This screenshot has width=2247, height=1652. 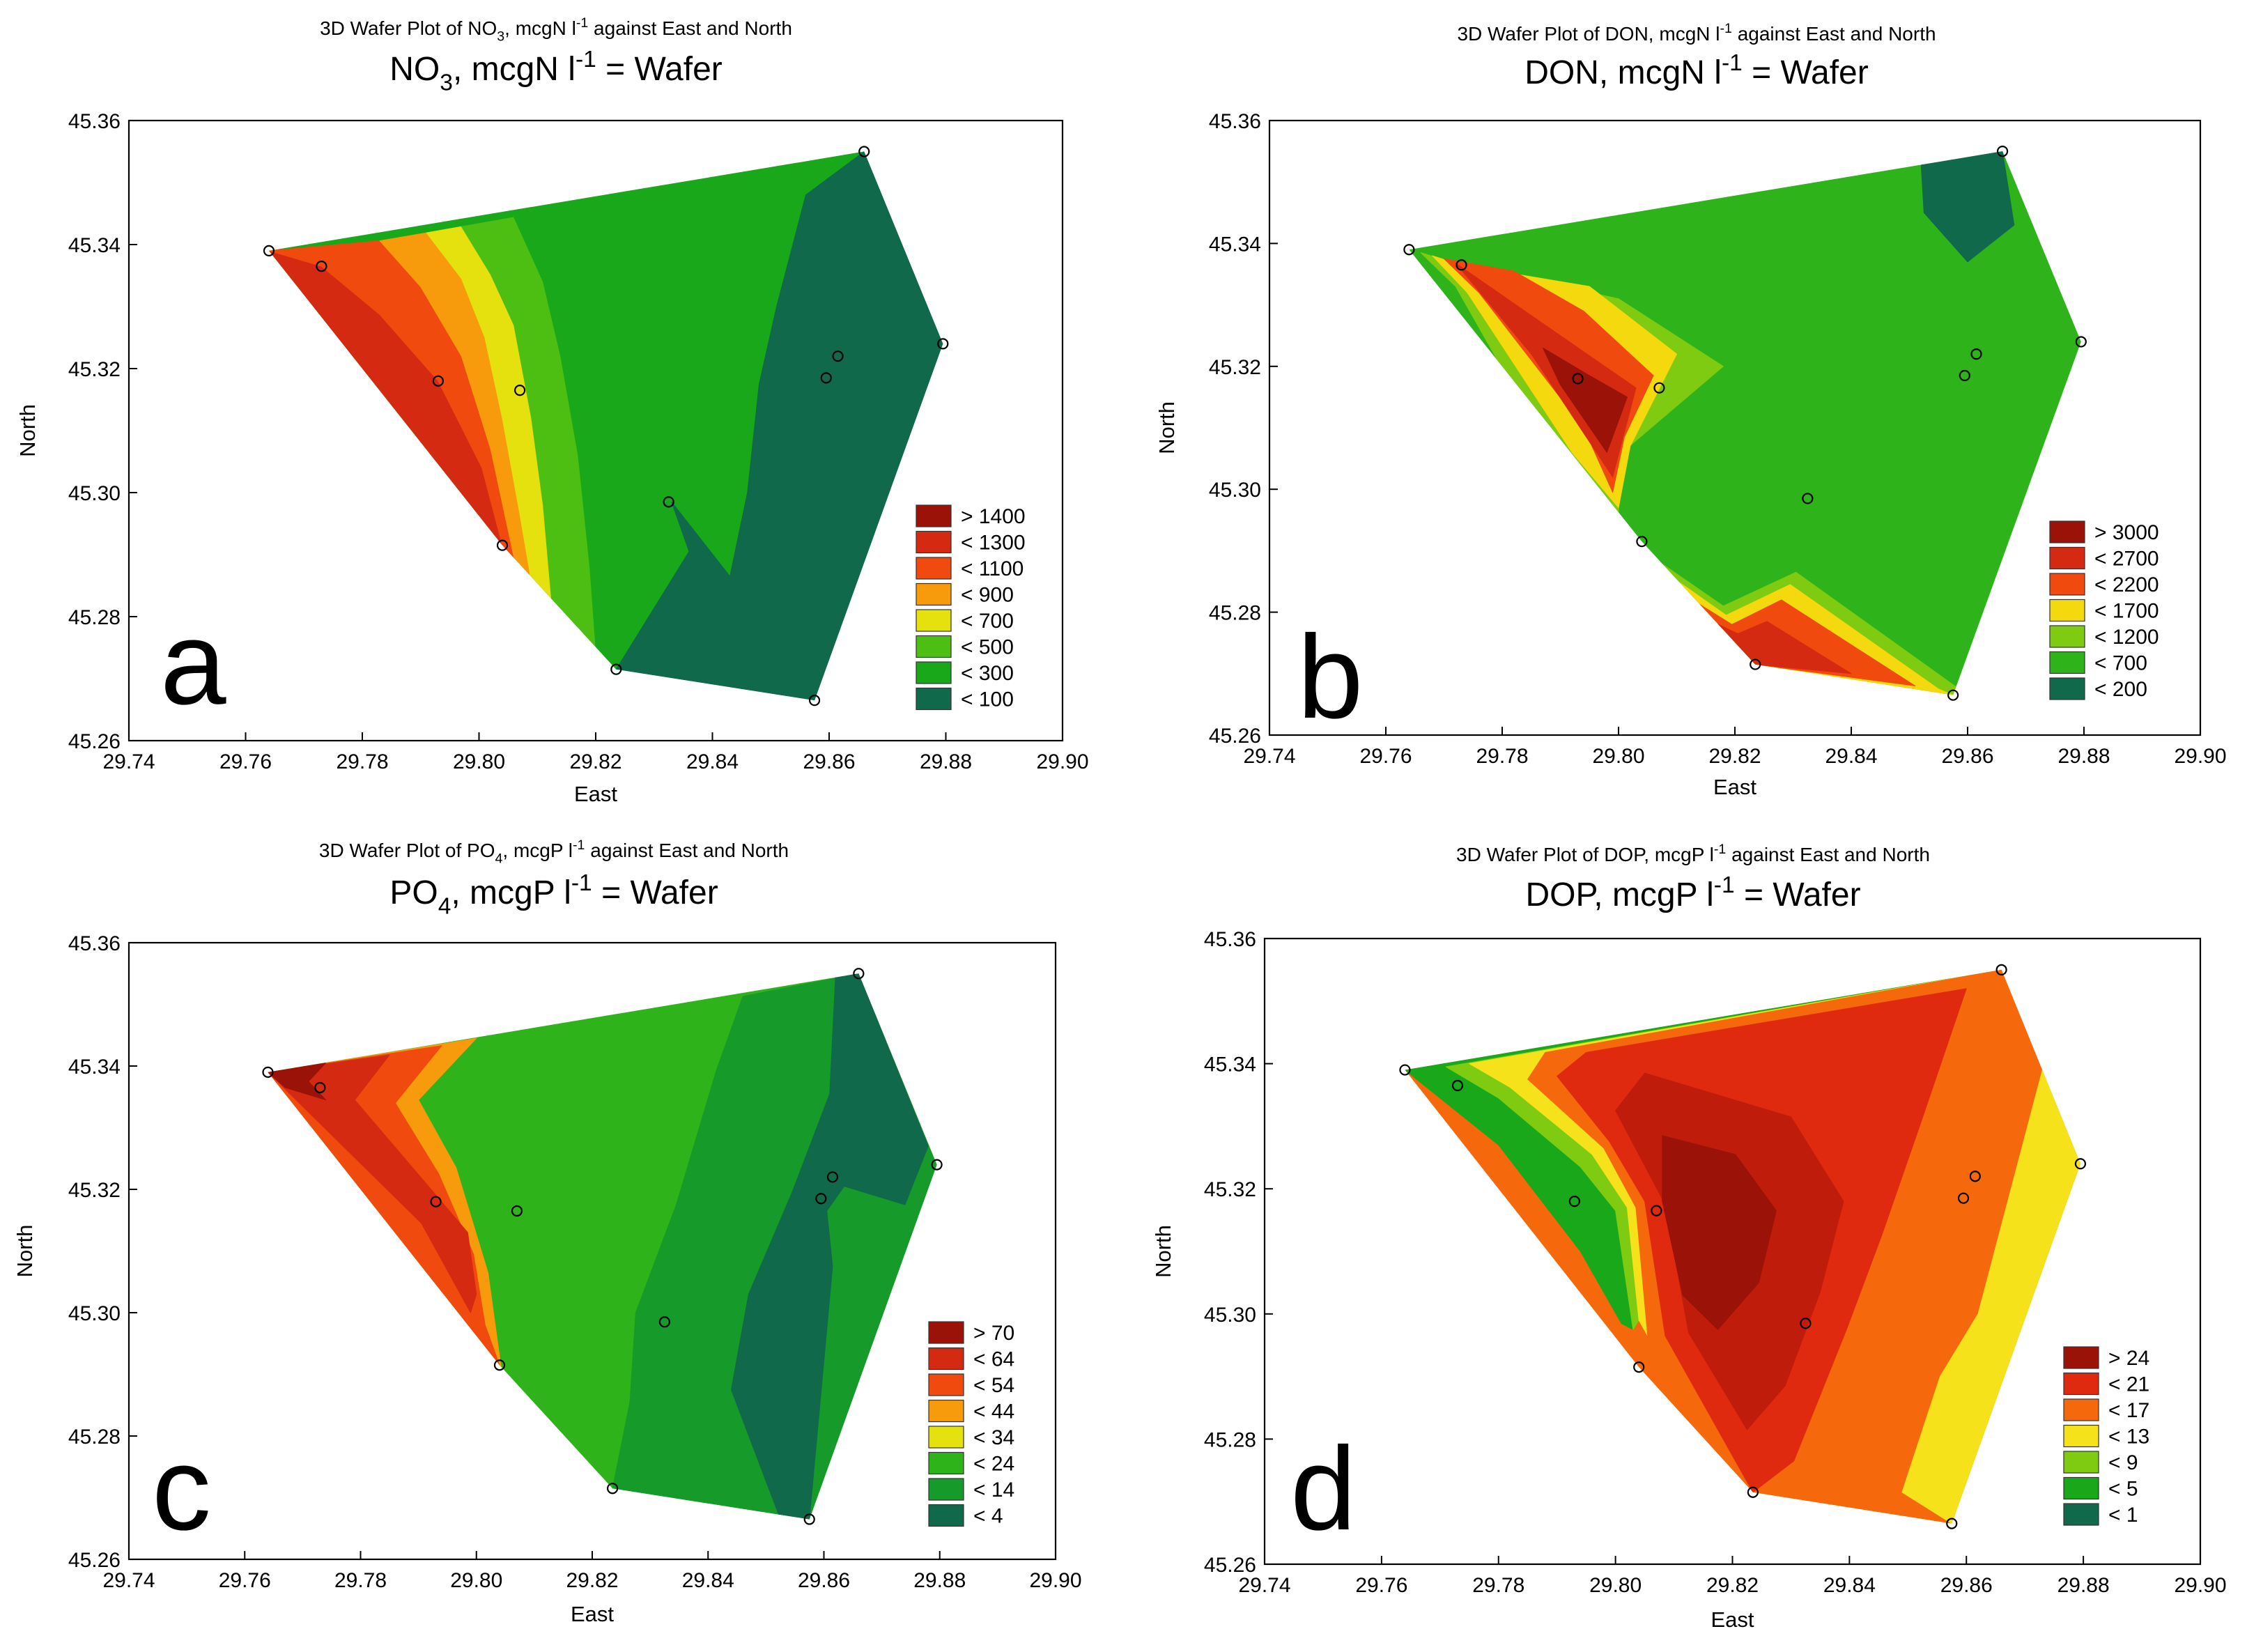 I want to click on legend-label: > 1400, so click(x=993, y=516).